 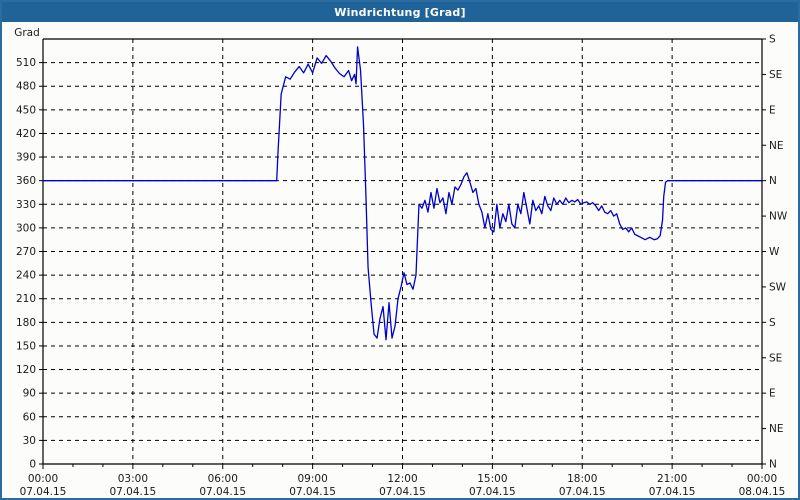 What do you see at coordinates (26, 370) in the screenshot?
I see `y-axis-tick-label: 120` at bounding box center [26, 370].